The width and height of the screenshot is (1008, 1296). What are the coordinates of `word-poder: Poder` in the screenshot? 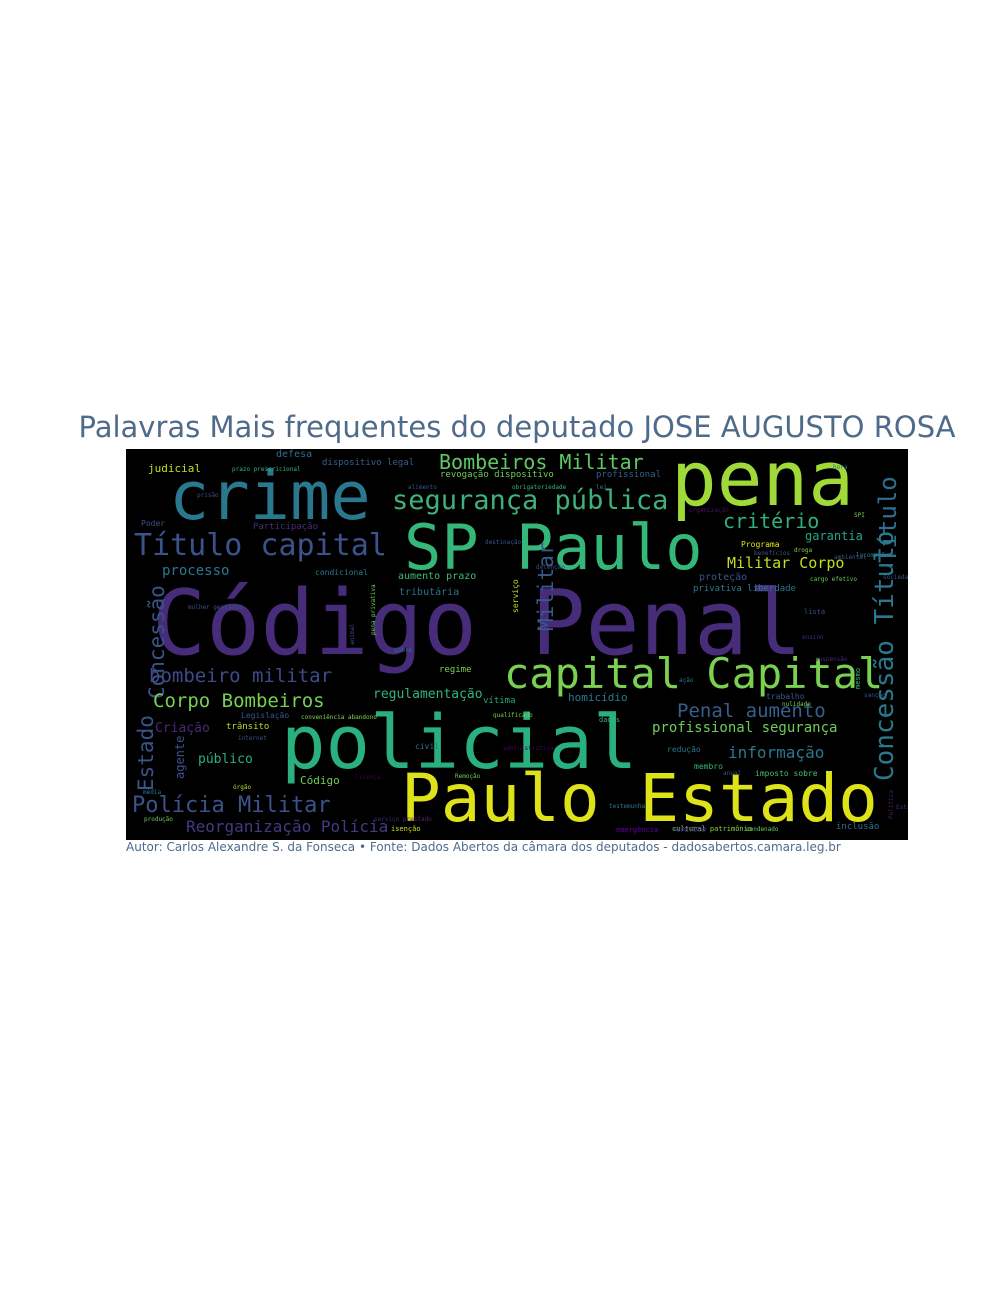 It's located at (153, 523).